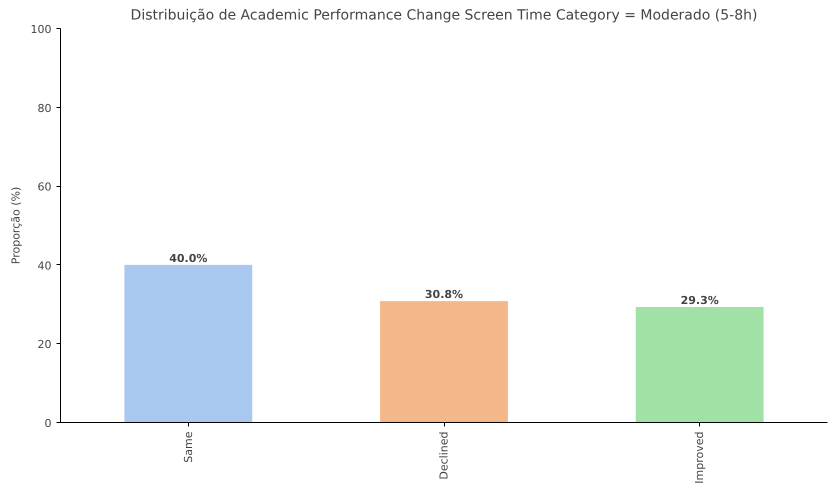  What do you see at coordinates (45, 265) in the screenshot?
I see `y-tick-label: 40` at bounding box center [45, 265].